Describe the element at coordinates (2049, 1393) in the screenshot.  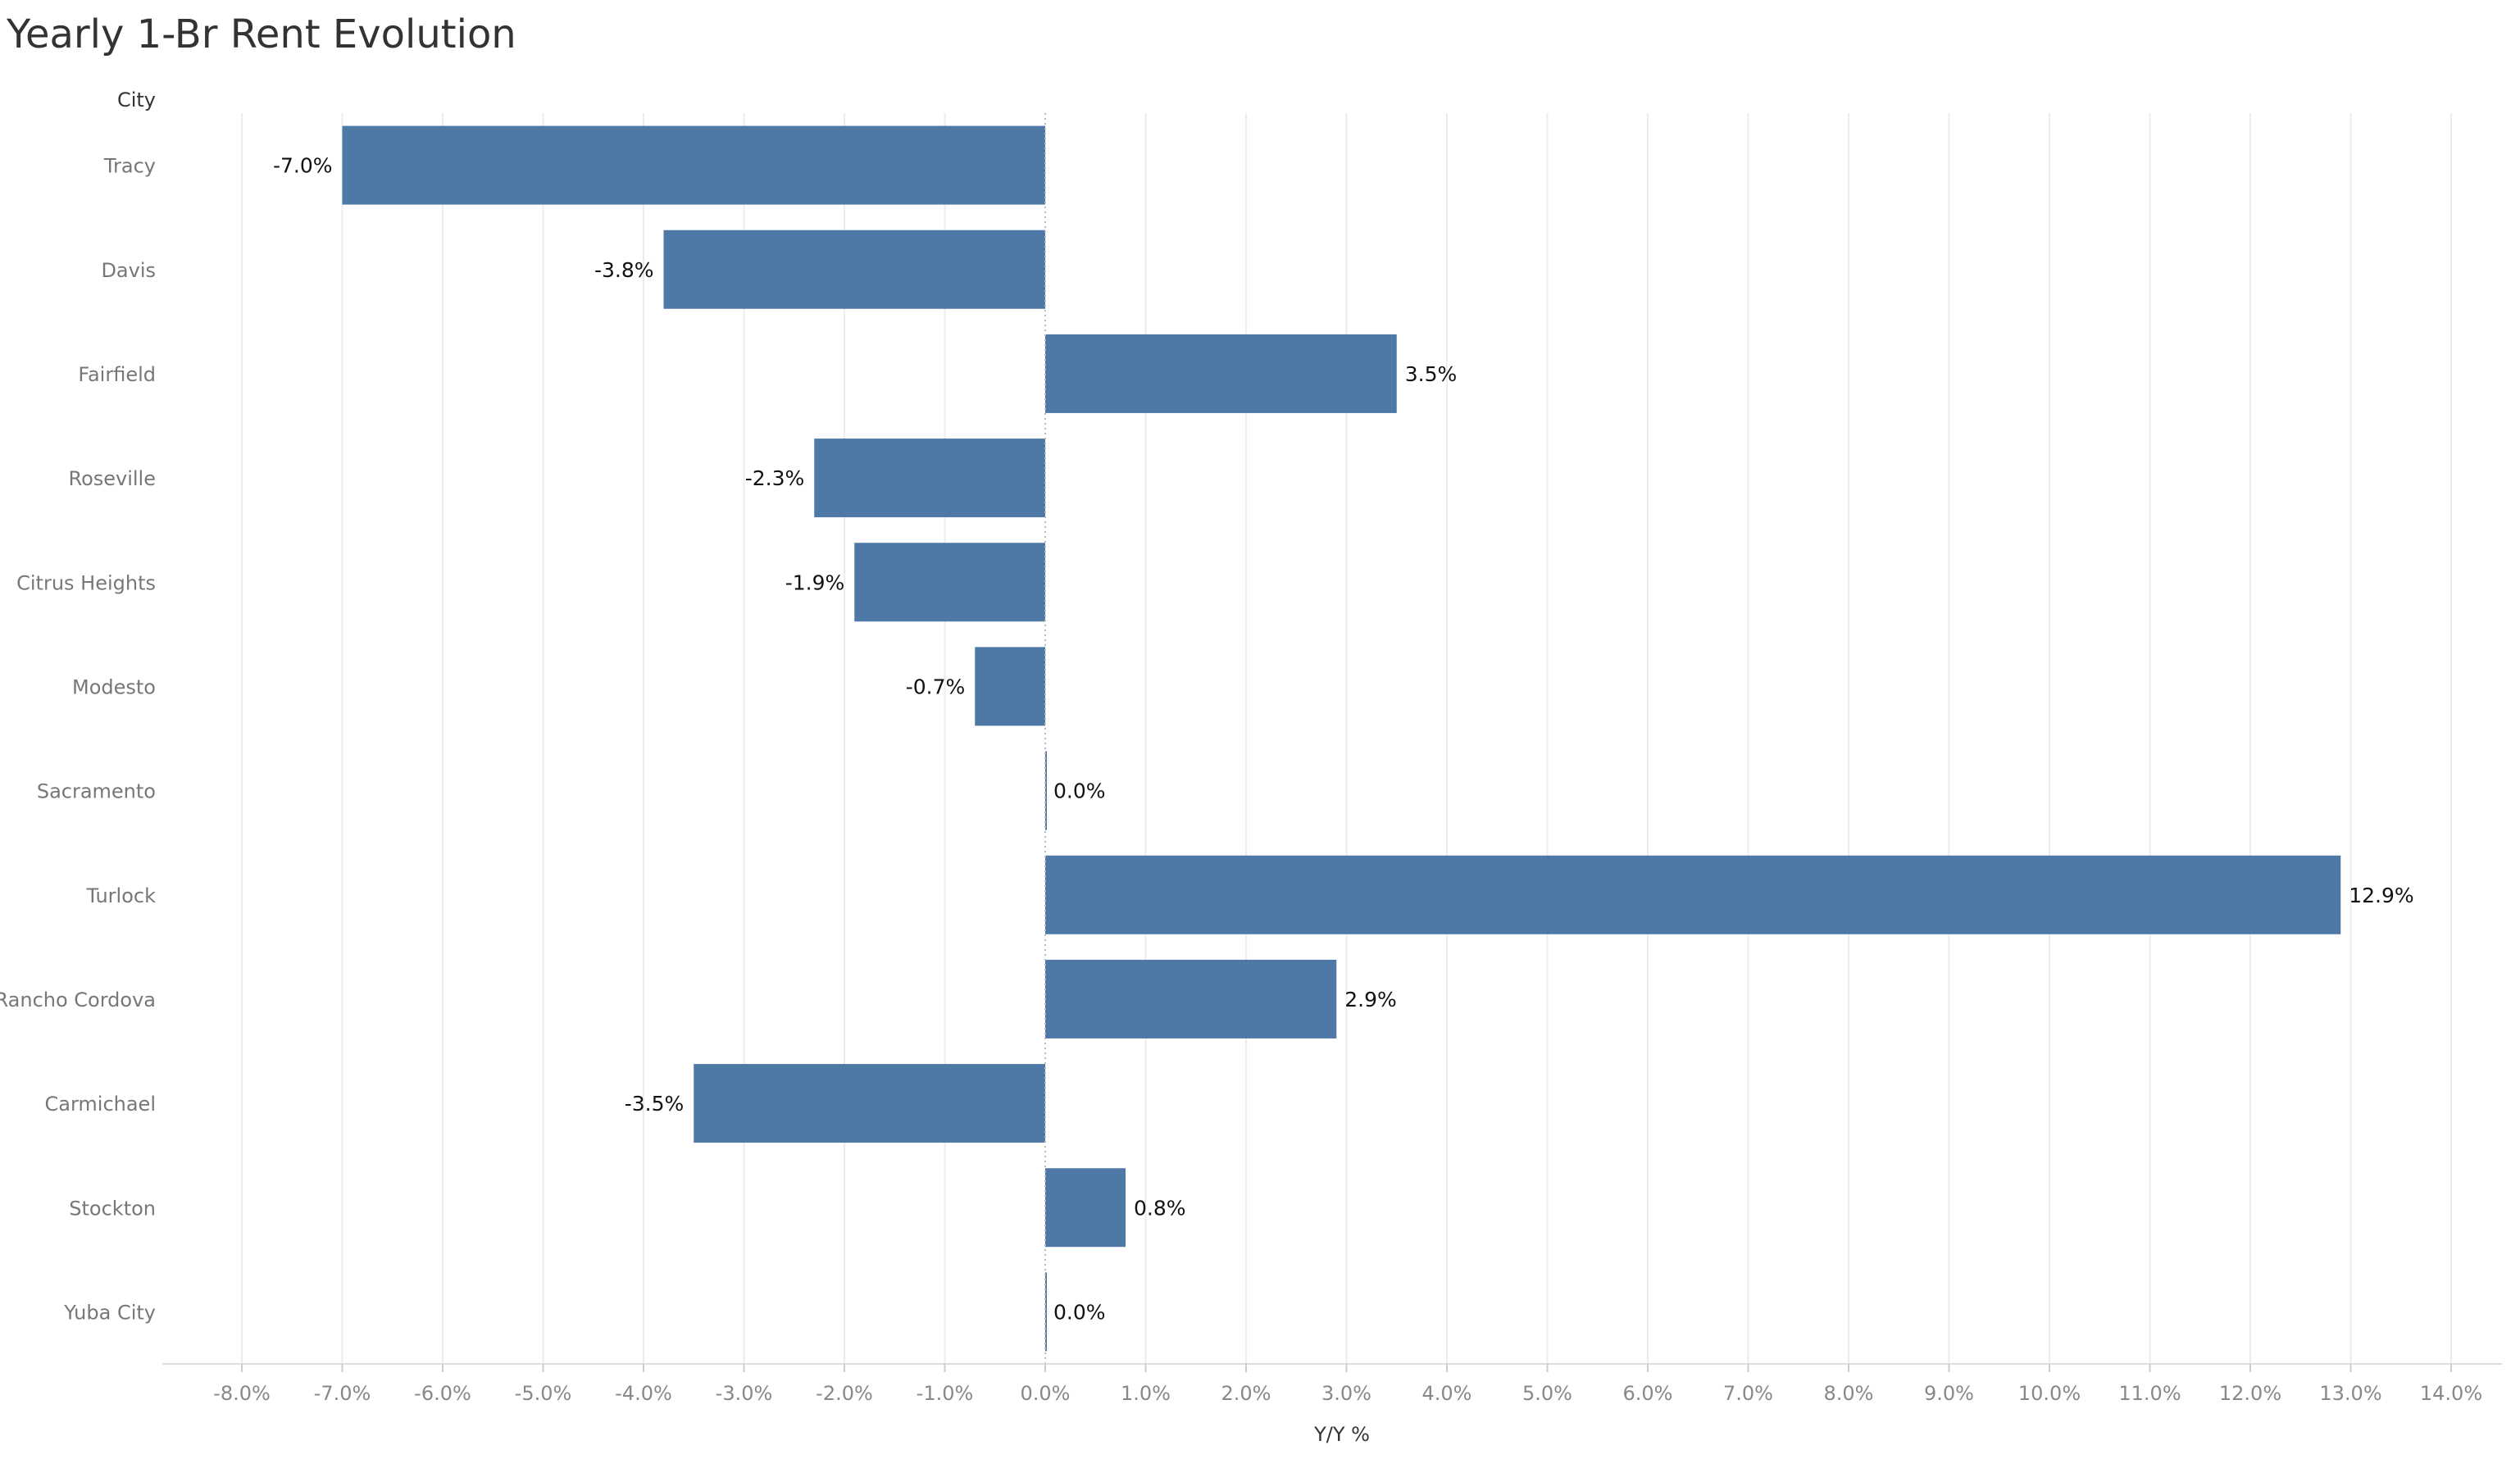
I see `x-tick-label: 10.0%` at that location.